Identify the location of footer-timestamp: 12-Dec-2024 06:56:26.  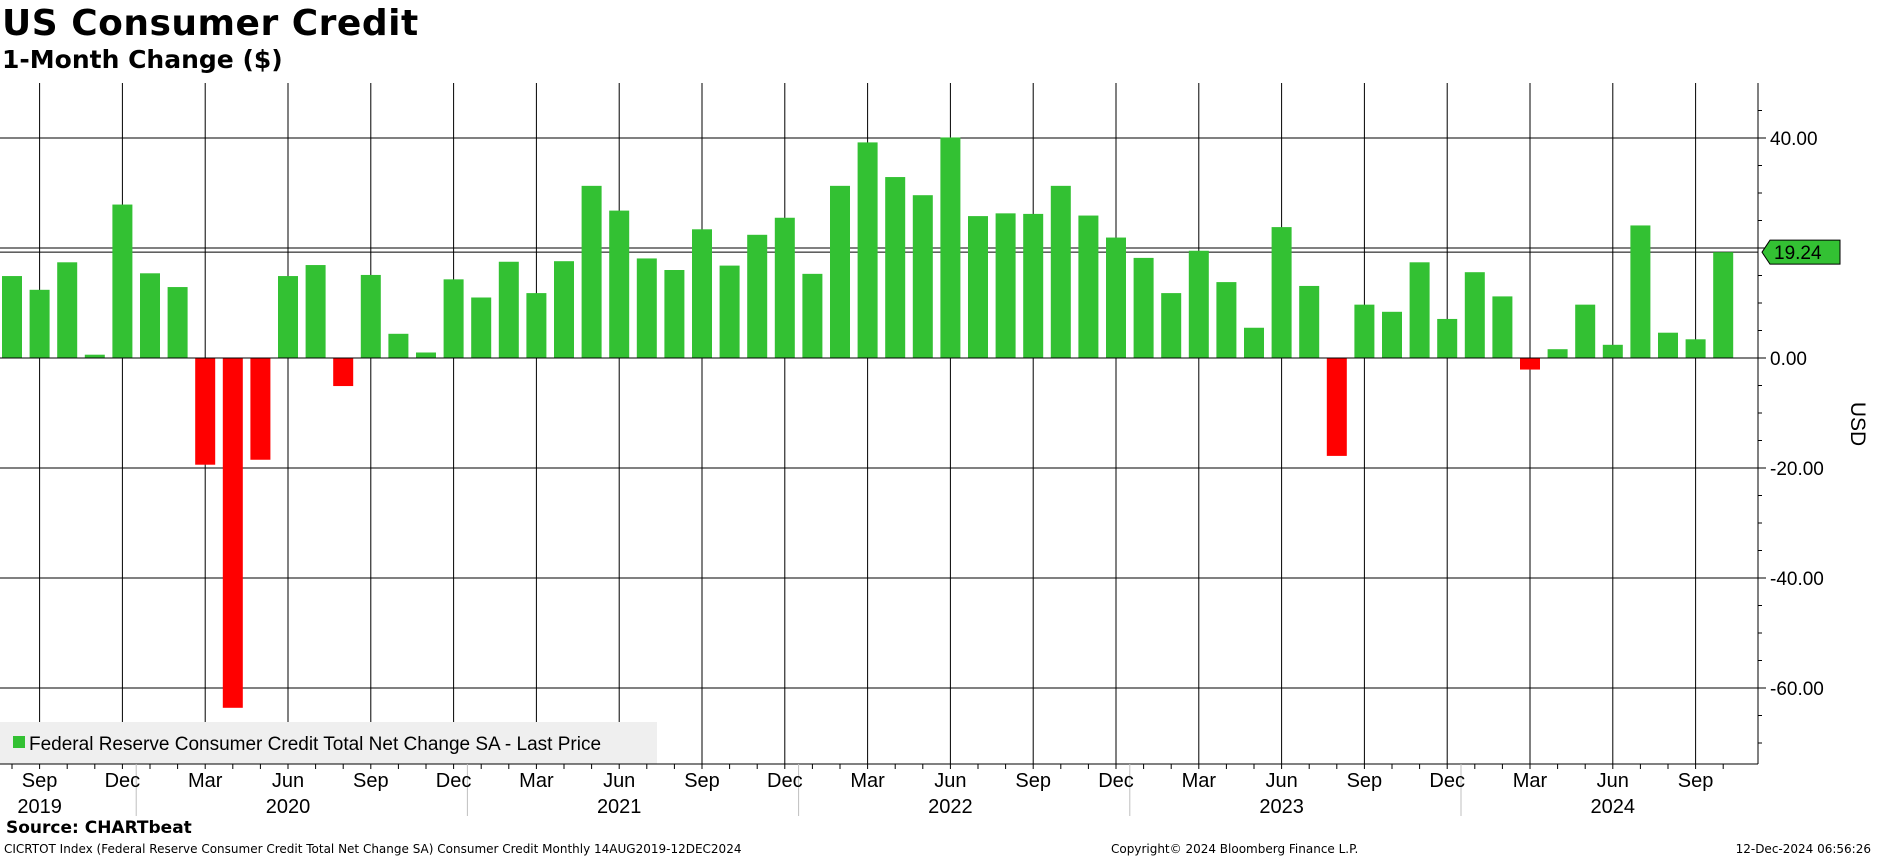
(1803, 849).